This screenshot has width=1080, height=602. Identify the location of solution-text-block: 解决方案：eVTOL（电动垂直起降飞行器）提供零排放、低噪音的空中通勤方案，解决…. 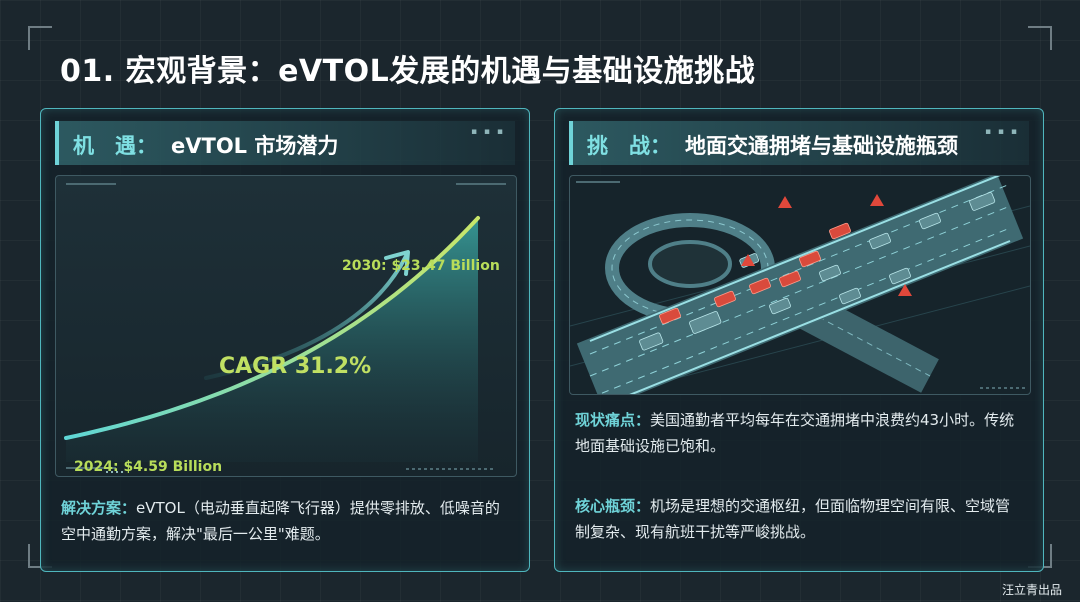
(286, 521).